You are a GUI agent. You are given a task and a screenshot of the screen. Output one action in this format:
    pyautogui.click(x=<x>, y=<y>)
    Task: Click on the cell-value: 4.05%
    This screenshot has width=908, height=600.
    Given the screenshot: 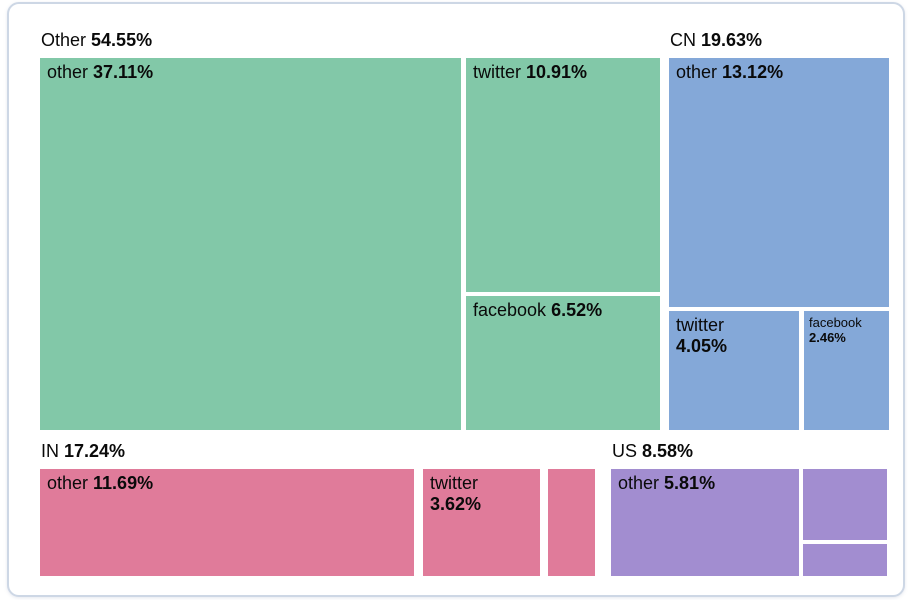 What is the action you would take?
    pyautogui.click(x=702, y=346)
    